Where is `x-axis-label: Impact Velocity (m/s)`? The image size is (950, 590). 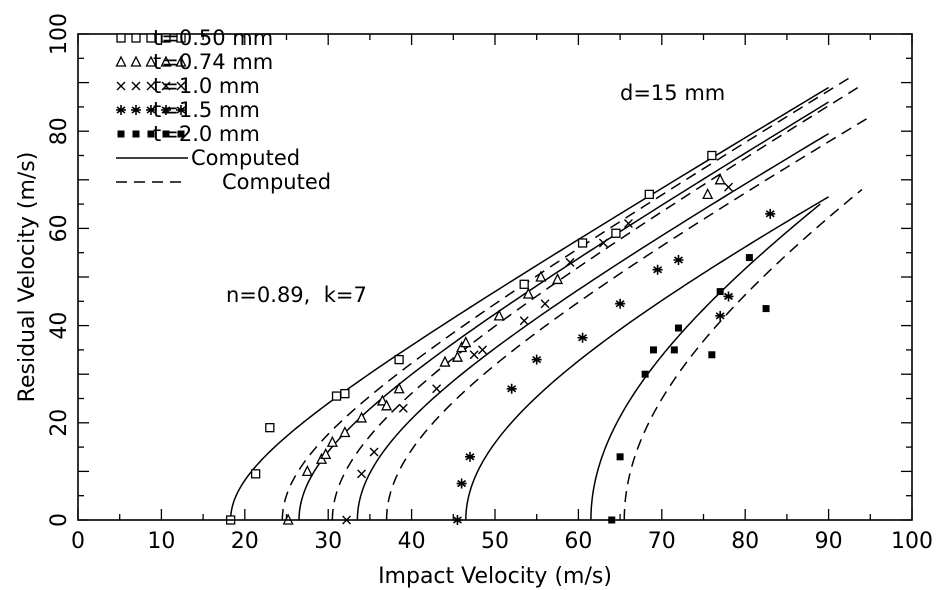
x-axis-label: Impact Velocity (m/s) is located at coordinates (495, 576).